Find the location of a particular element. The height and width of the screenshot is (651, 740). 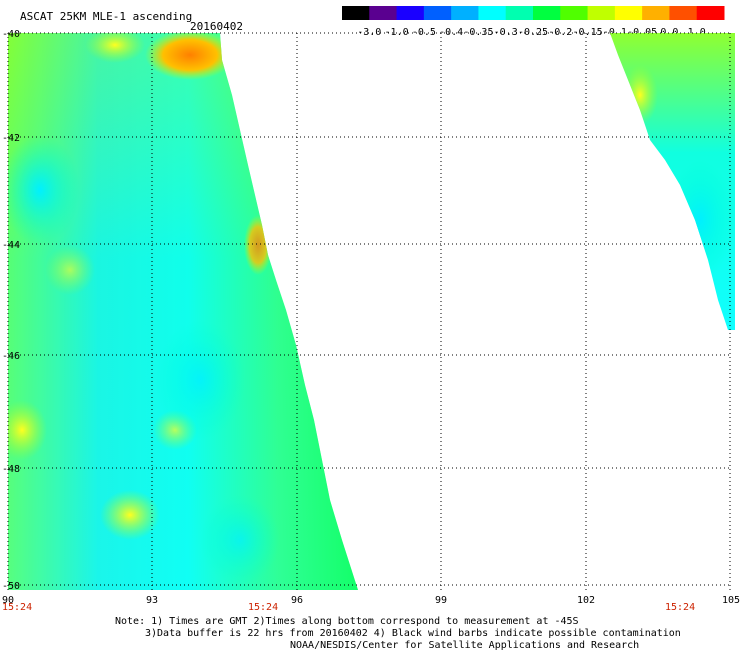

latitude-label: -50 is located at coordinates (11, 586).